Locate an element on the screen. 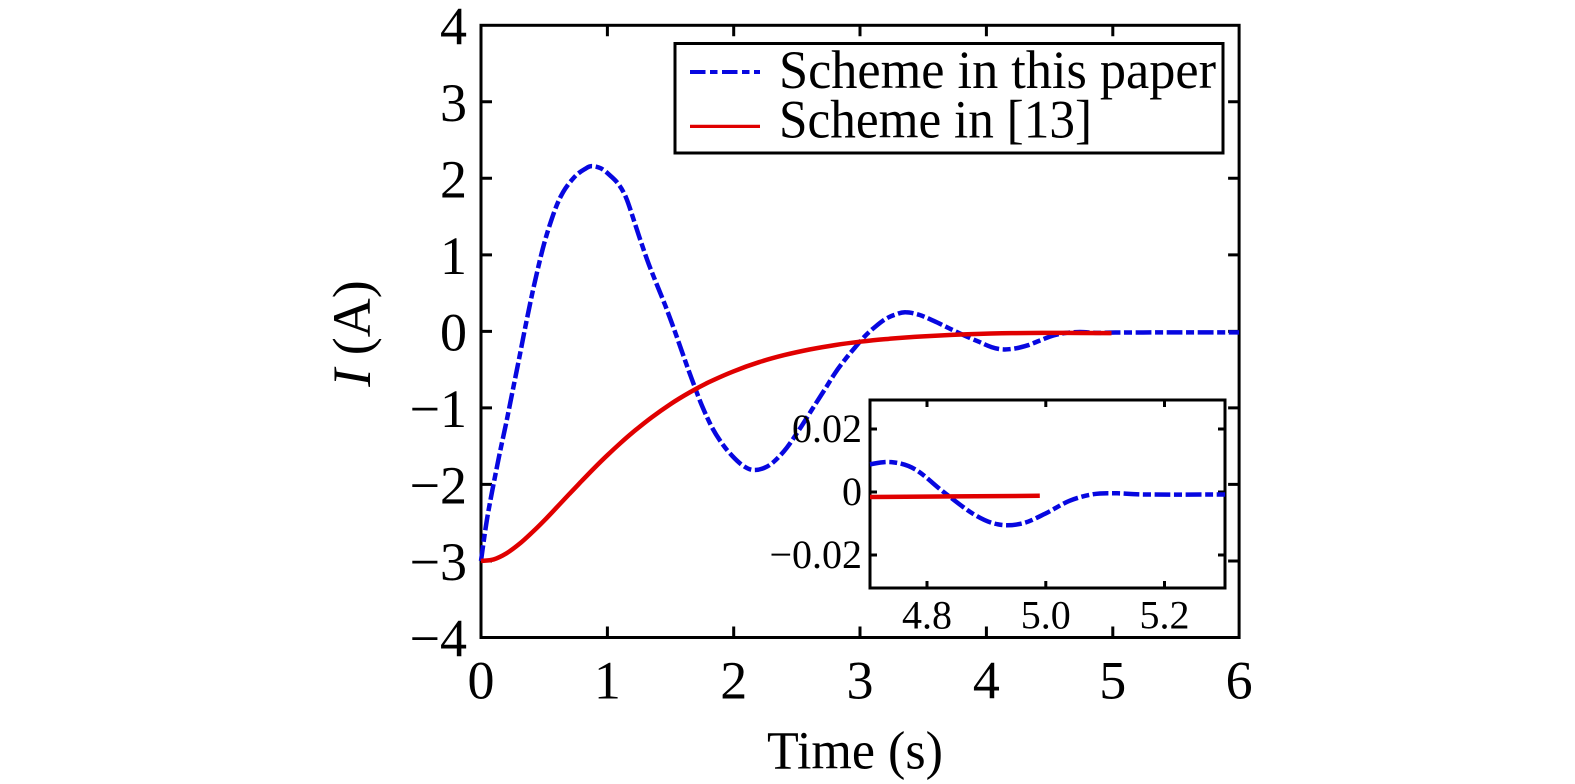 The width and height of the screenshot is (1575, 784). svg-text: 5 is located at coordinates (1112, 680).